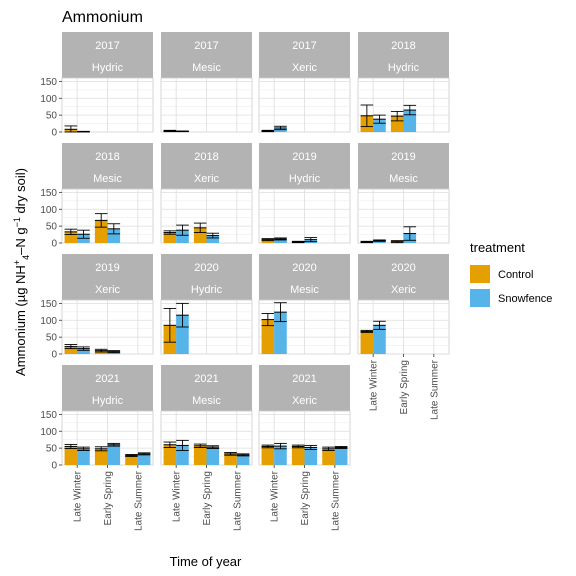  Describe the element at coordinates (20, 192) in the screenshot. I see `y-title-text: dry soil)` at that location.